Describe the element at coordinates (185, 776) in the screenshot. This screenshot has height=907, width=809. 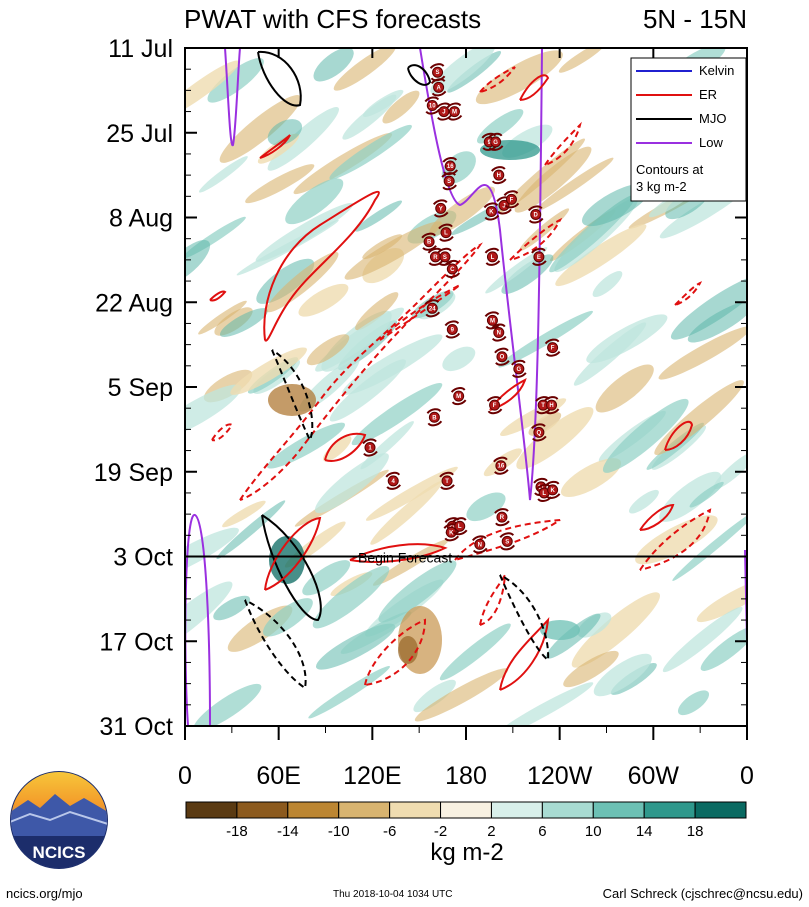
I see `x-tick-label: 0` at that location.